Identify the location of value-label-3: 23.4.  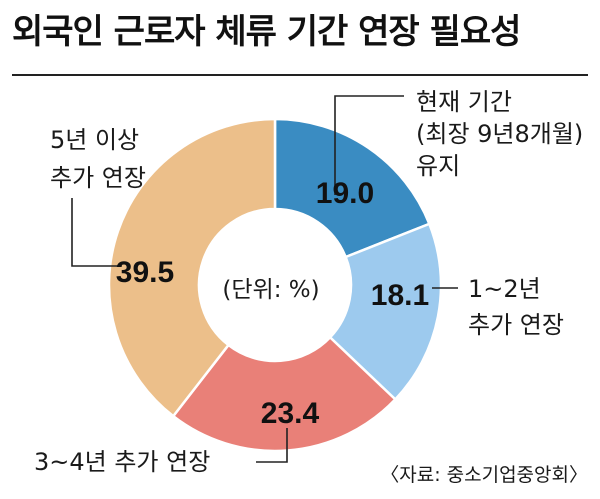
(290, 413).